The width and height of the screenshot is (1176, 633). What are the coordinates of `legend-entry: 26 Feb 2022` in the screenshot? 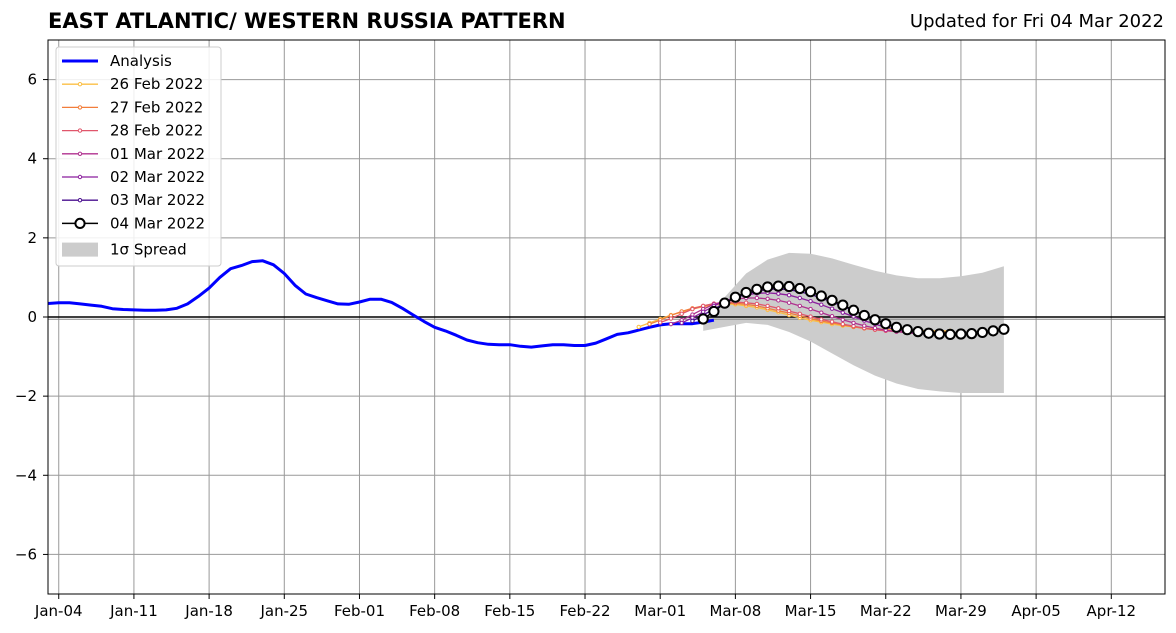 It's located at (132, 84).